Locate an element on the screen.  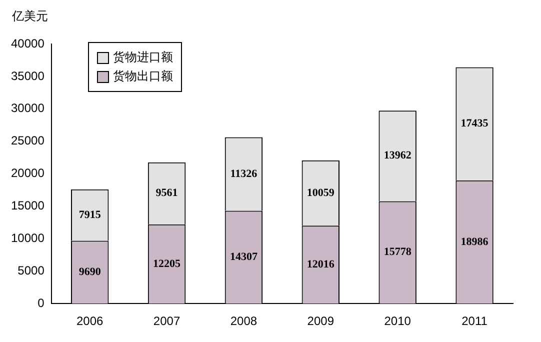
data-label: 18986 is located at coordinates (474, 242).